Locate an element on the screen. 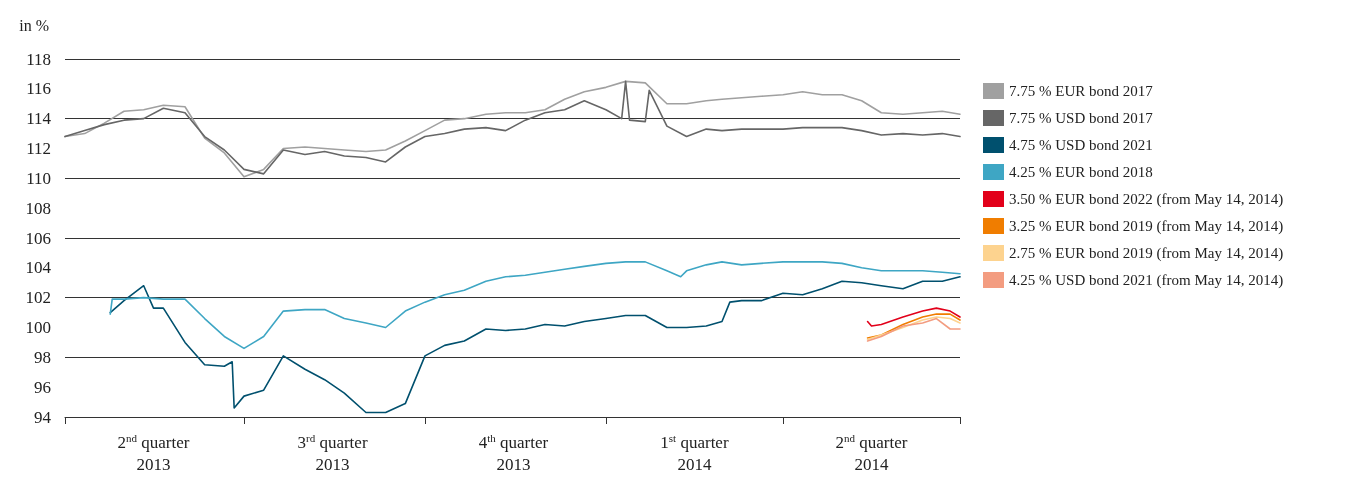  y-tick-label: 102 is located at coordinates (38, 298).